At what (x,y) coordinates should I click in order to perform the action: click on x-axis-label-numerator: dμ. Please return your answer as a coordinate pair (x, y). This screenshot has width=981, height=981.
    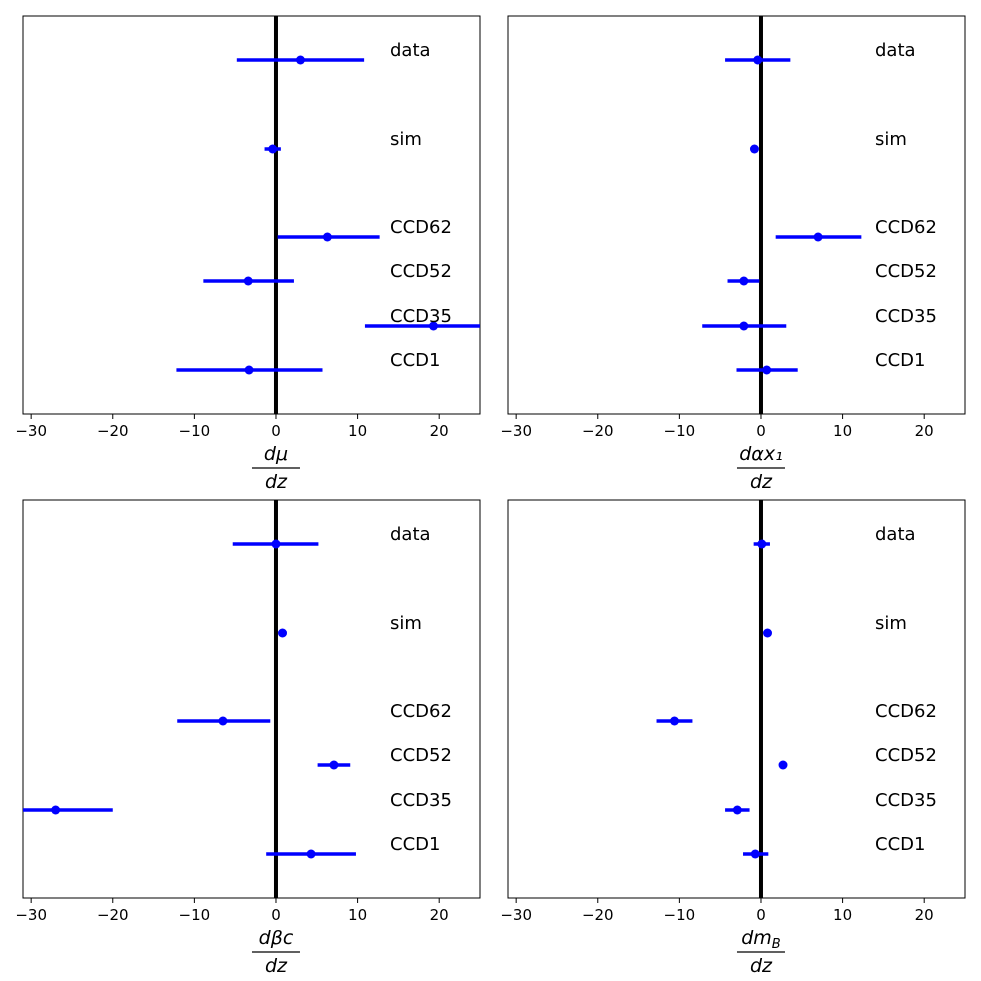
    Looking at the image, I should click on (276, 454).